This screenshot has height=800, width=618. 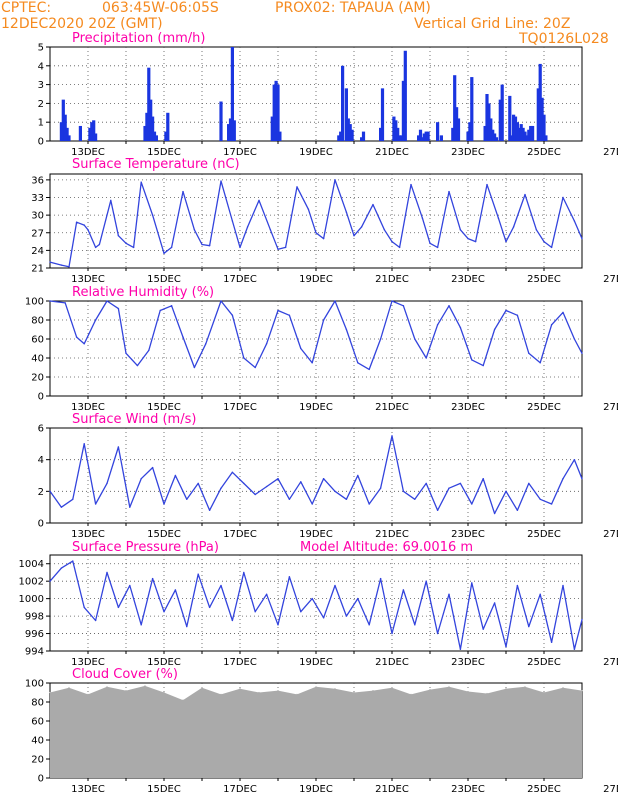 I want to click on panel-1-frame, so click(x=316, y=221).